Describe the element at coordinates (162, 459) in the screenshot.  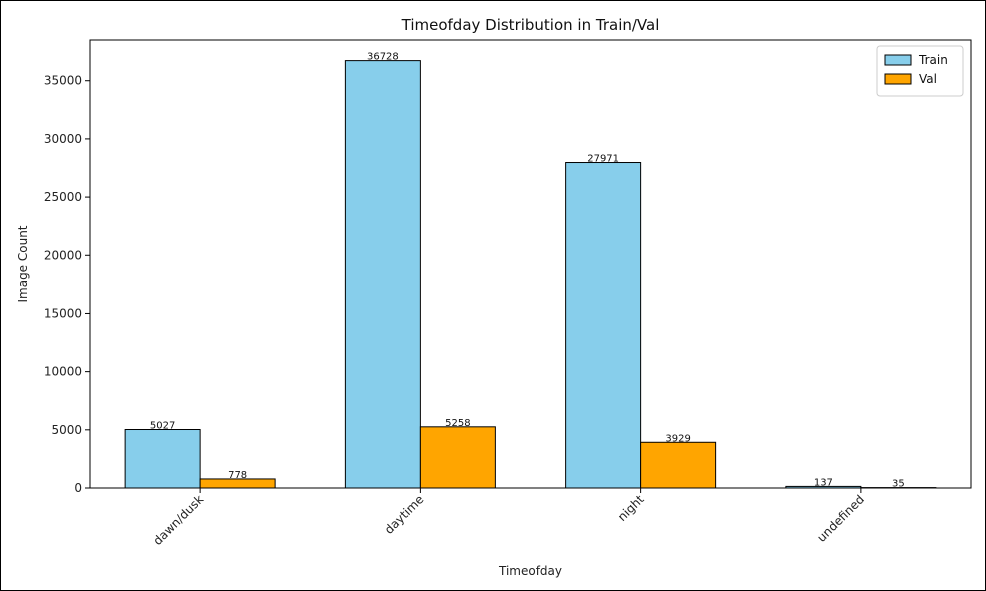
I see `bar-train-dawndusk` at that location.